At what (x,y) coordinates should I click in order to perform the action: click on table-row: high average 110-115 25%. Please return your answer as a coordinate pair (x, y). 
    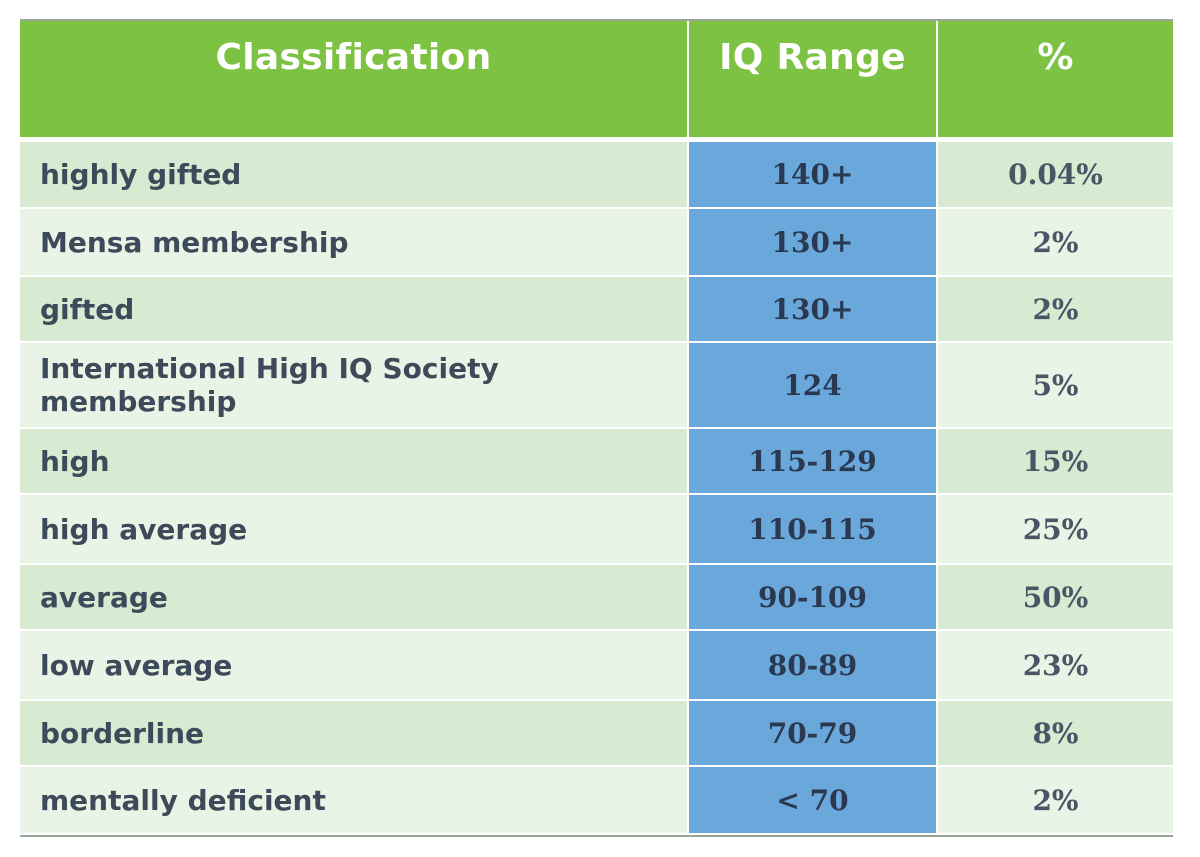
    Looking at the image, I should click on (596, 529).